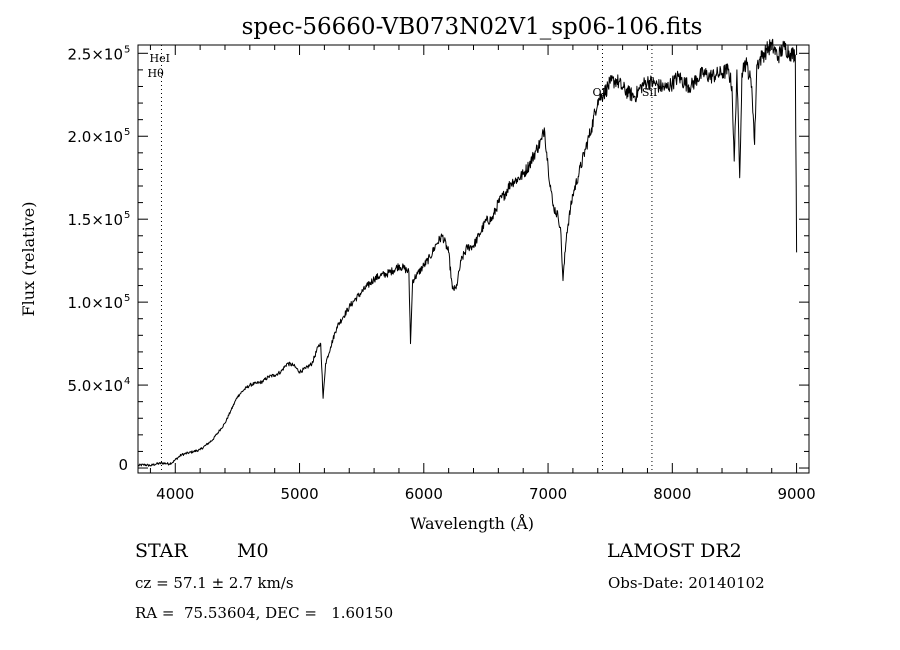  Describe the element at coordinates (161, 551) in the screenshot. I see `object-class: STAR` at that location.